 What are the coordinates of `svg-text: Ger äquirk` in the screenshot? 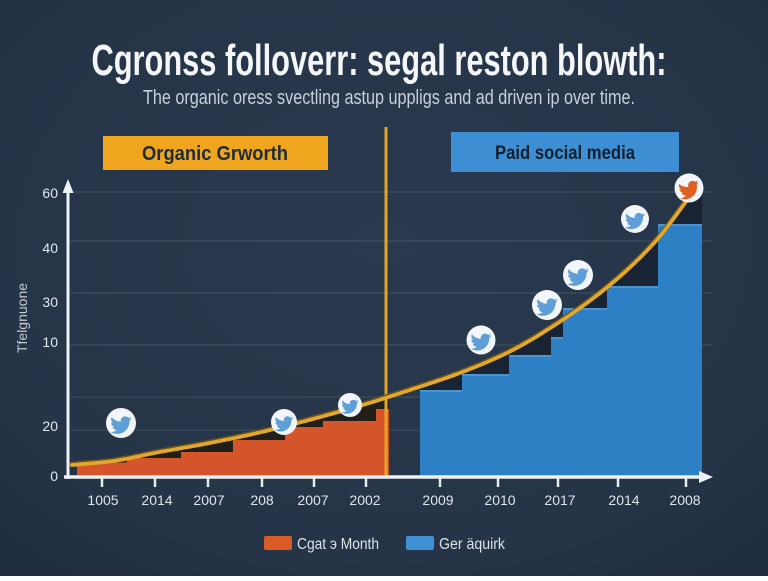 It's located at (472, 544).